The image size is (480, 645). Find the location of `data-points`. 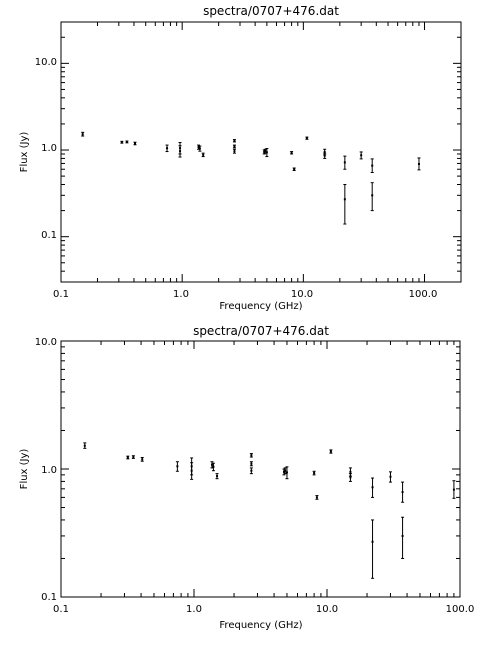

data-points is located at coordinates (251, 178).